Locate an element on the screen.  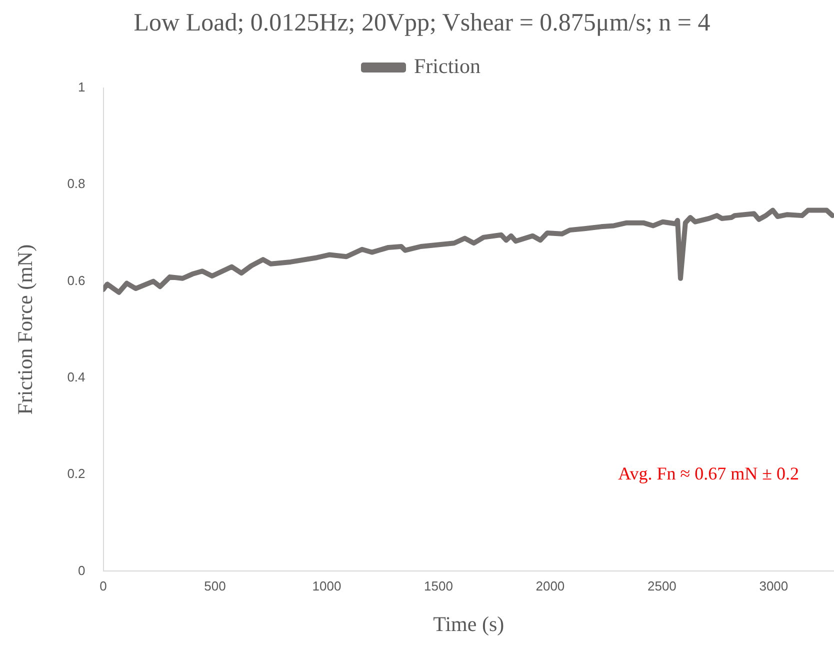
x-tick-label: 1000 is located at coordinates (327, 586).